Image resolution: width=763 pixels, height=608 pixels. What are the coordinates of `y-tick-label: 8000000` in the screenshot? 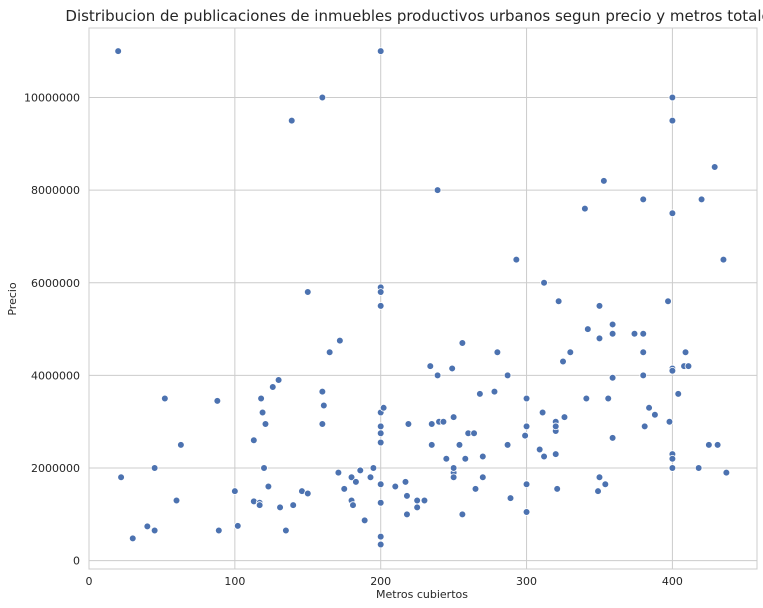 It's located at (55, 190).